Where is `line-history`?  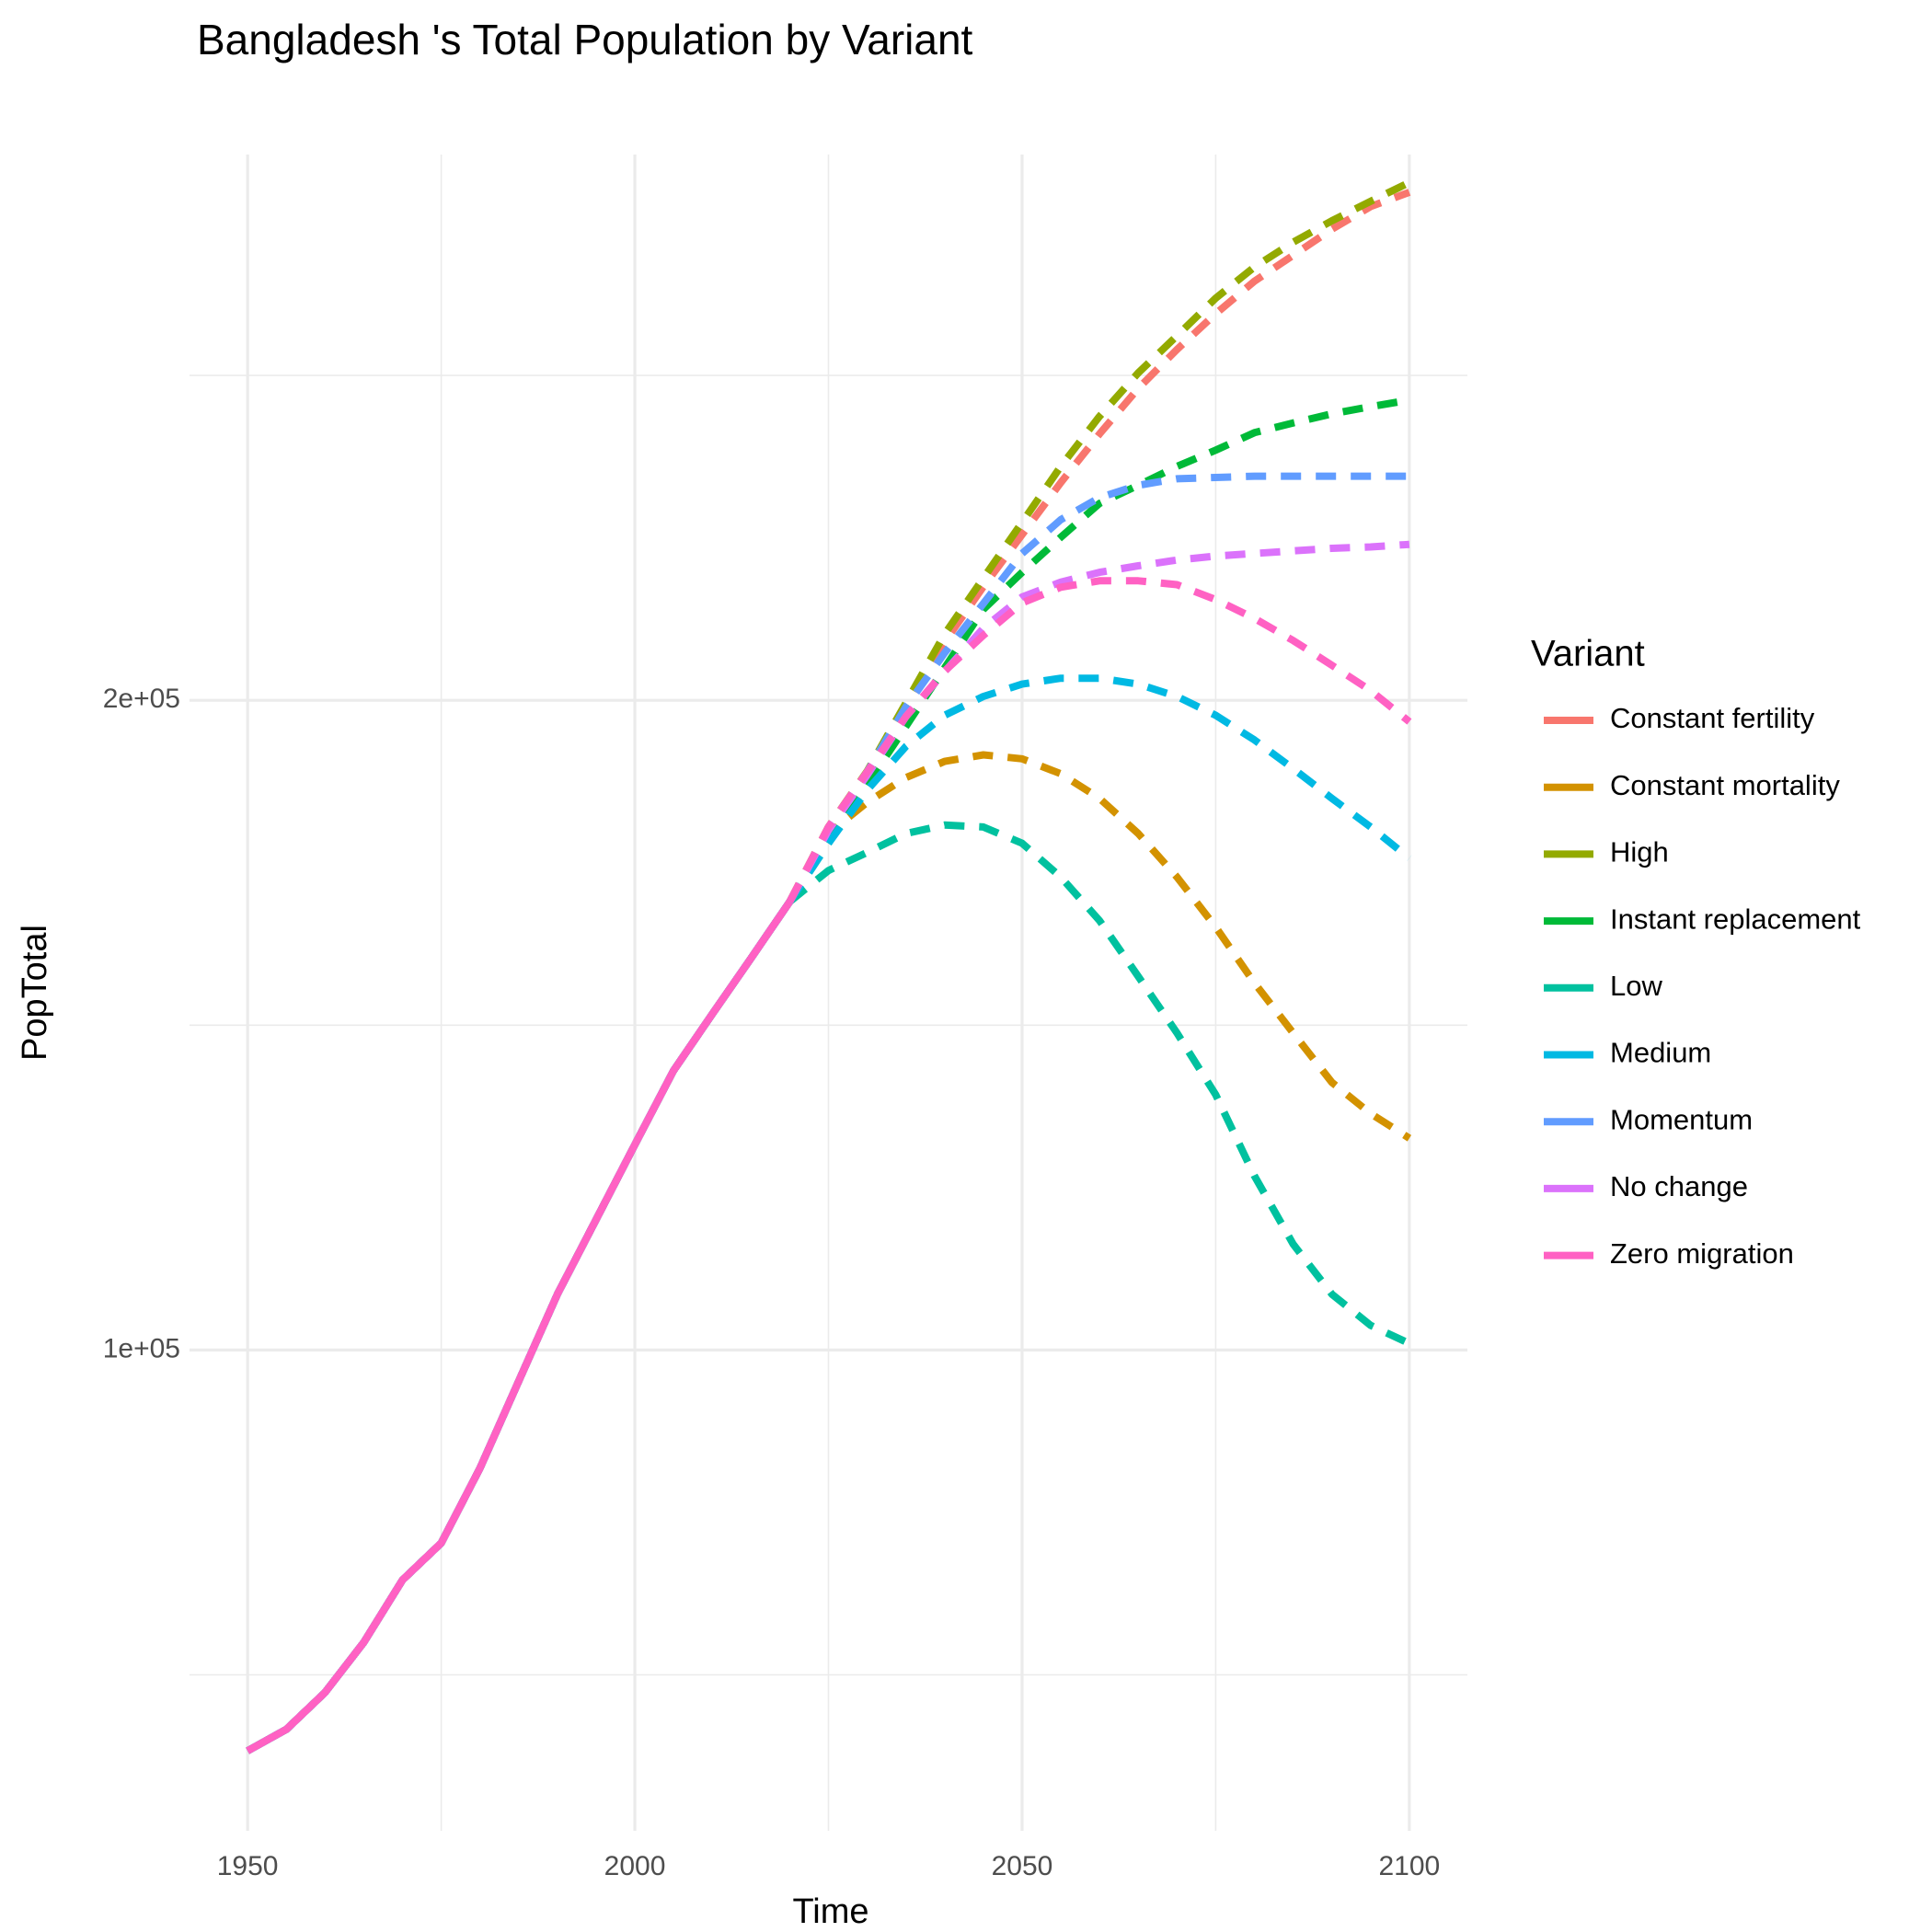 line-history is located at coordinates (519, 1326).